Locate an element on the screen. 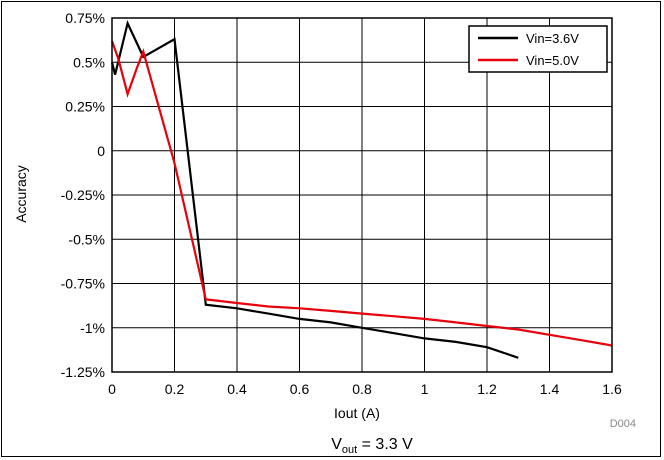 This screenshot has height=460, width=664. y-tick-label: 0.5% is located at coordinates (89, 62).